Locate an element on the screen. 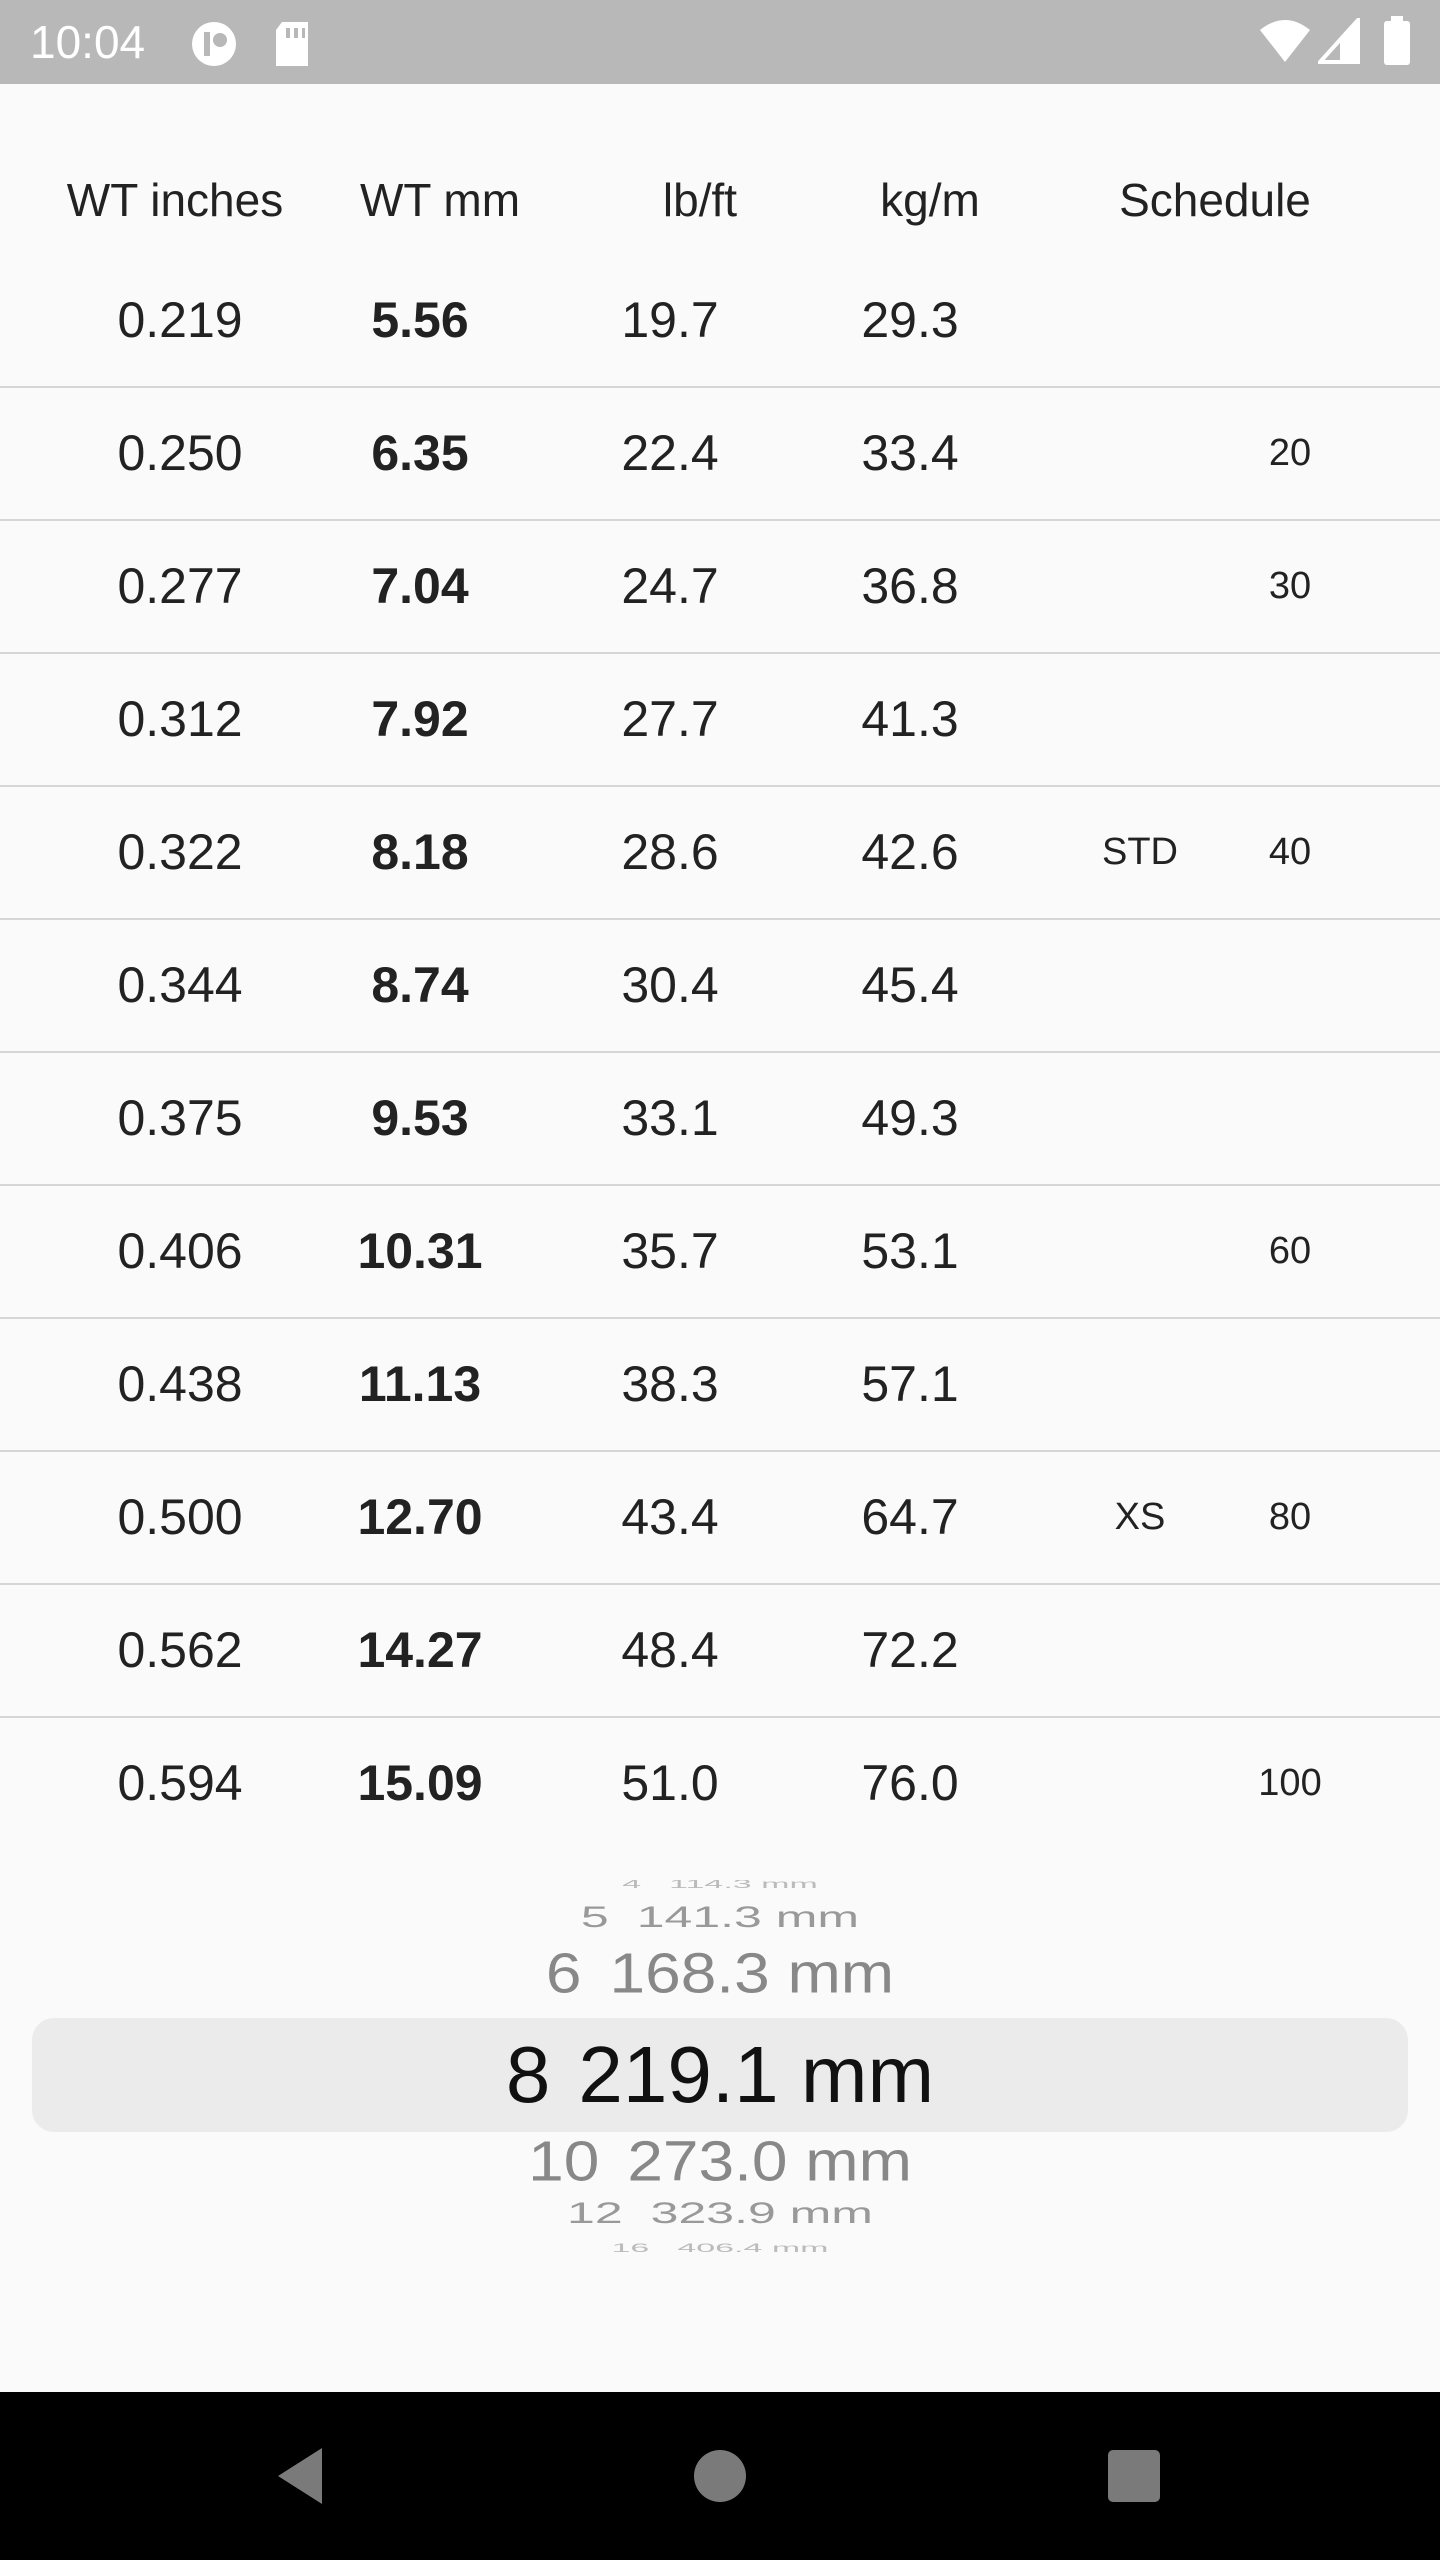 Image resolution: width=1440 pixels, height=2560 pixels. status-time: 10:04 is located at coordinates (88, 42).